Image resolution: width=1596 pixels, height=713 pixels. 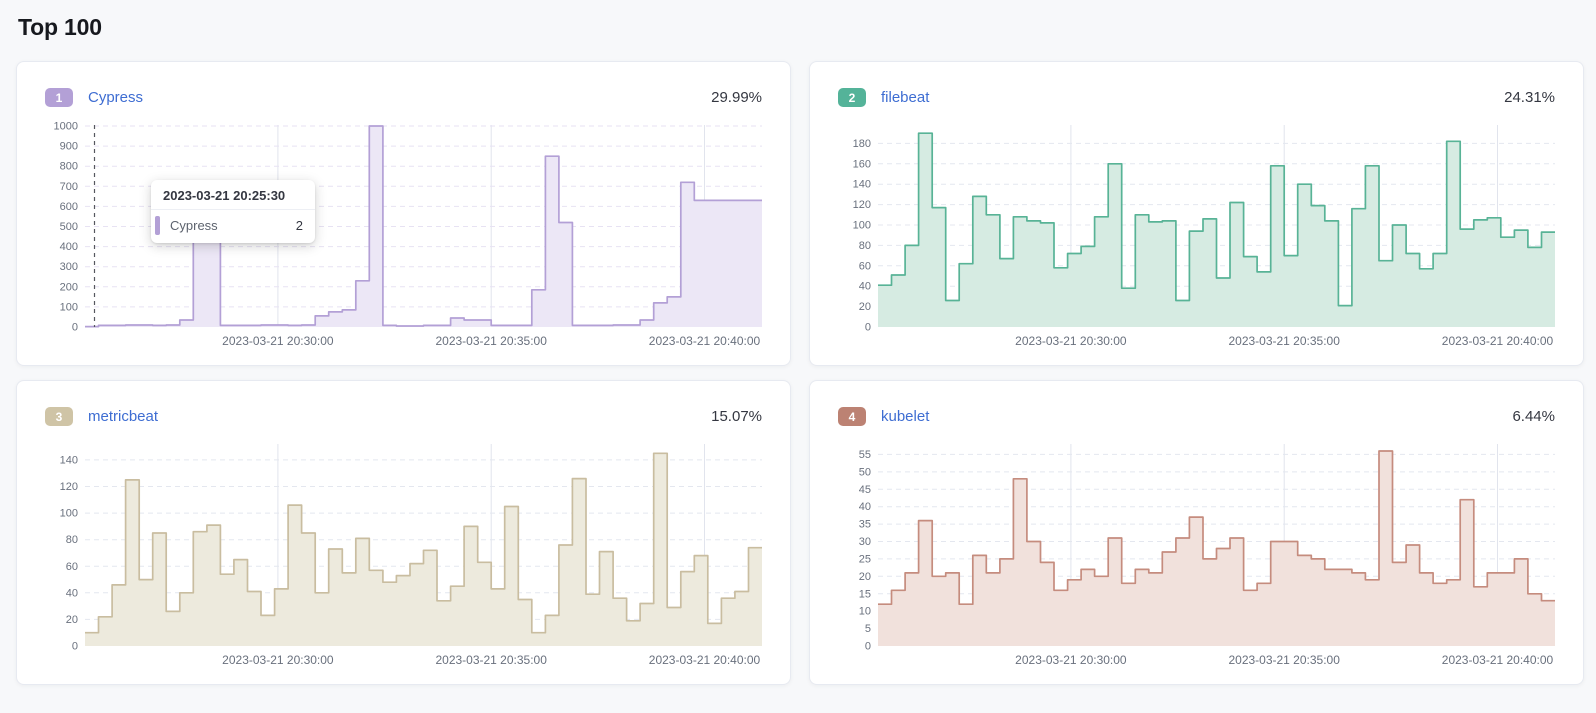 I want to click on tooltip-timestamp: 2023-03-21 20:25:30, so click(x=233, y=195).